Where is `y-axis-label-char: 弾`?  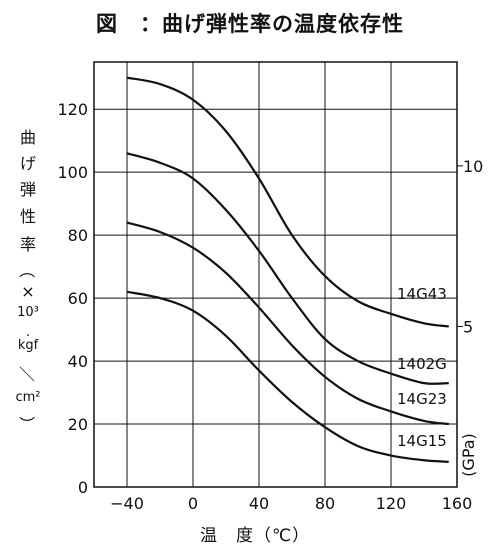 y-axis-label-char: 弾 is located at coordinates (27, 189).